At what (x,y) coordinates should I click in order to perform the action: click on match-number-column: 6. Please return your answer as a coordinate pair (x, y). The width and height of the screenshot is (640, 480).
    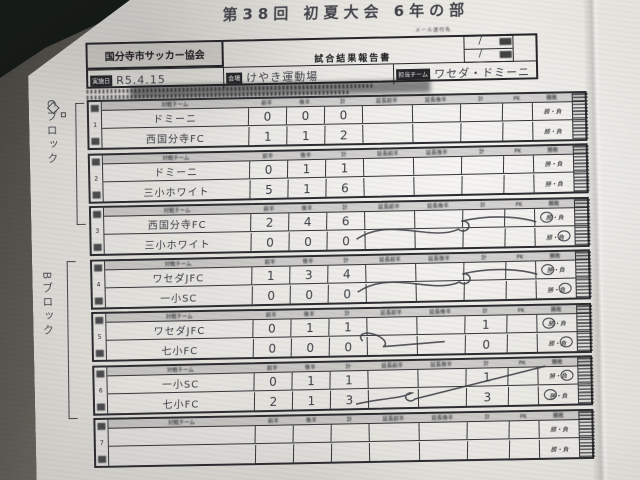
    Looking at the image, I should click on (101, 390).